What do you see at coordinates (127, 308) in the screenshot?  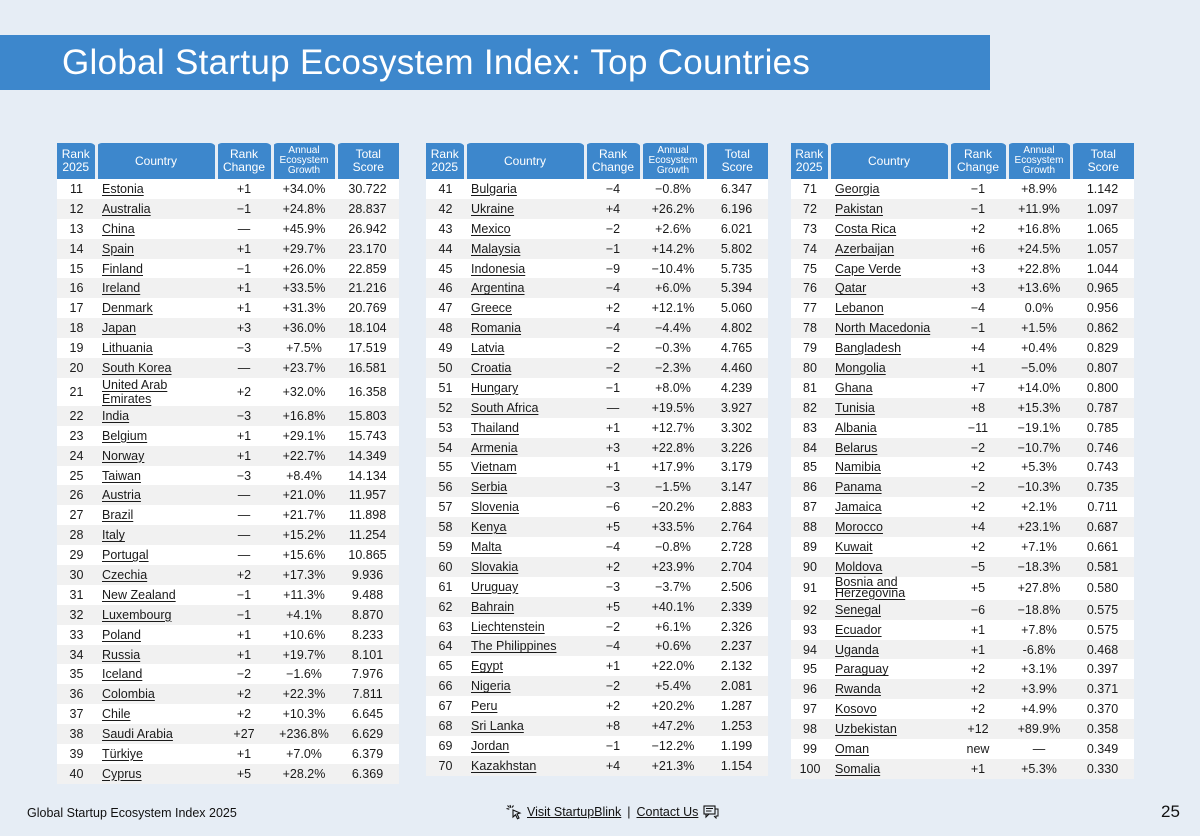 I see `country-link: Denmark` at bounding box center [127, 308].